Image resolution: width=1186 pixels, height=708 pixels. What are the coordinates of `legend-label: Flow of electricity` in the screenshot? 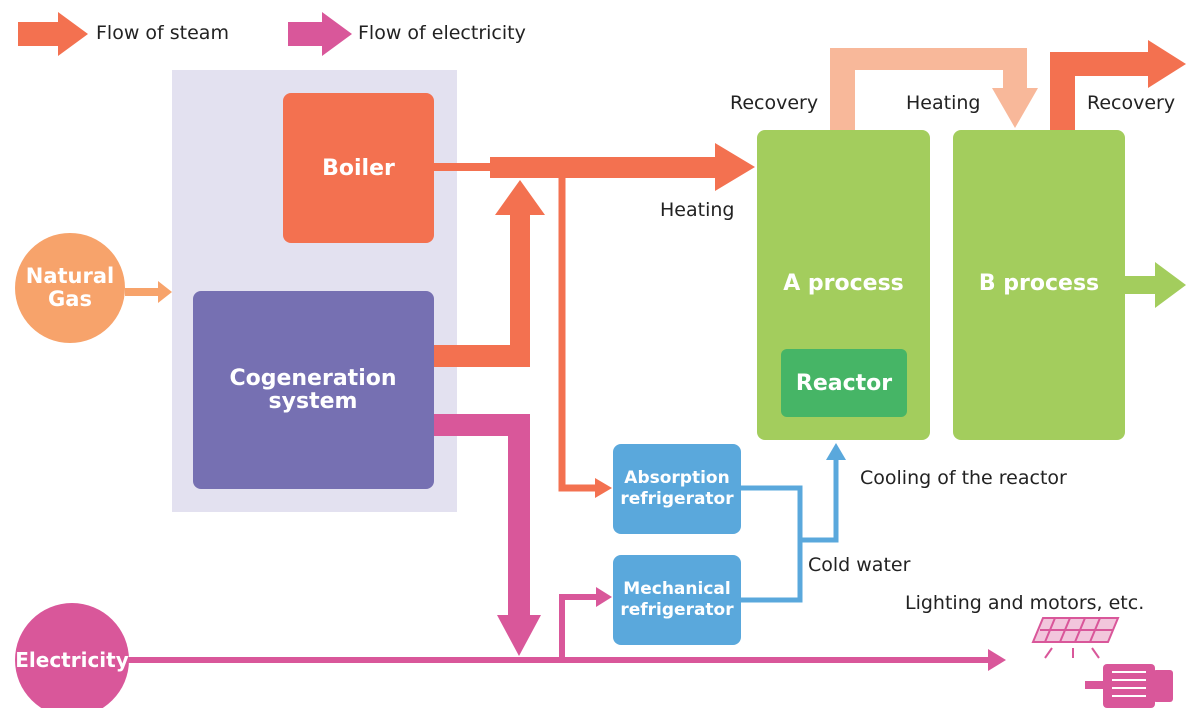 It's located at (442, 33).